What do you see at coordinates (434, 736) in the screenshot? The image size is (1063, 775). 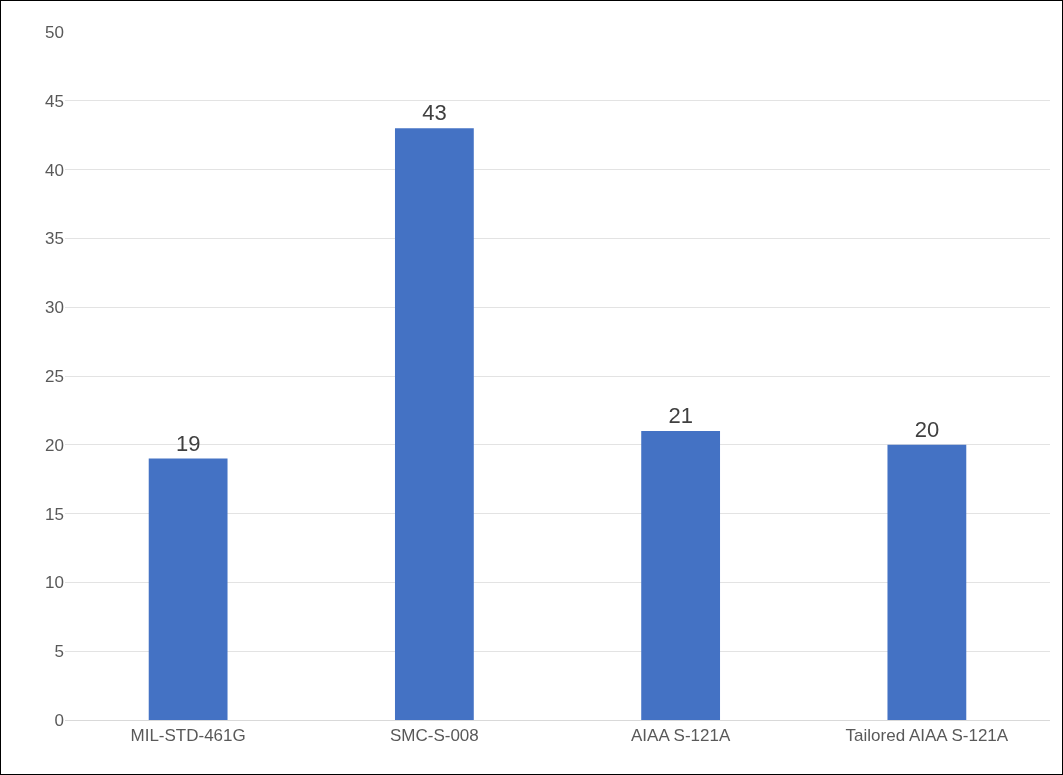 I see `x-tick-label: SMC-S-008` at bounding box center [434, 736].